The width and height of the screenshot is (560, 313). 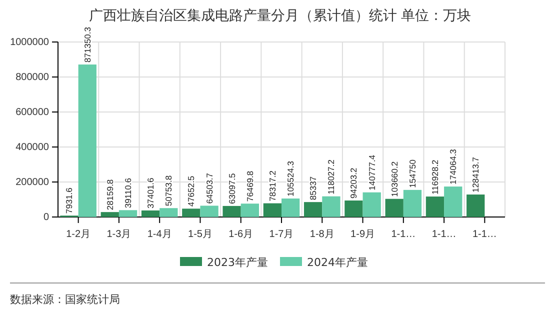 What do you see at coordinates (128, 193) in the screenshot?
I see `data-label: 39110.6` at bounding box center [128, 193].